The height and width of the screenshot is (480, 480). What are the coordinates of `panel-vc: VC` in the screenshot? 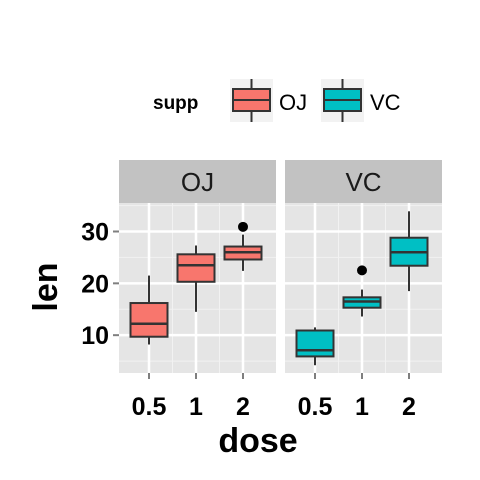 It's located at (363, 266).